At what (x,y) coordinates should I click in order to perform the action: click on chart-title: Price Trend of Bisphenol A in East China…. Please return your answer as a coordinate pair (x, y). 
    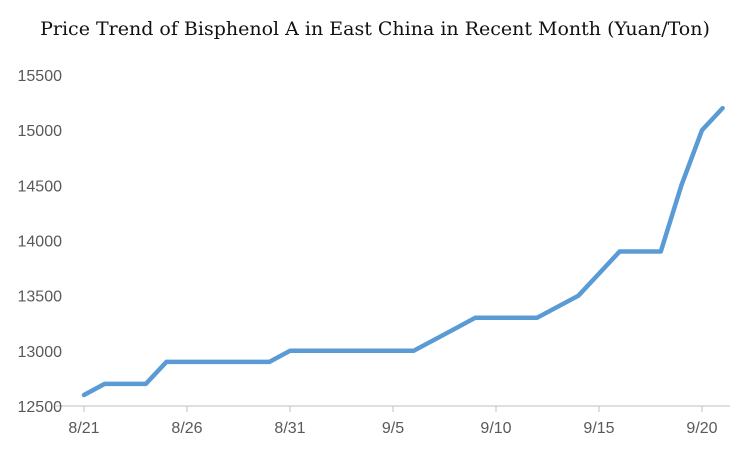
    Looking at the image, I should click on (375, 29).